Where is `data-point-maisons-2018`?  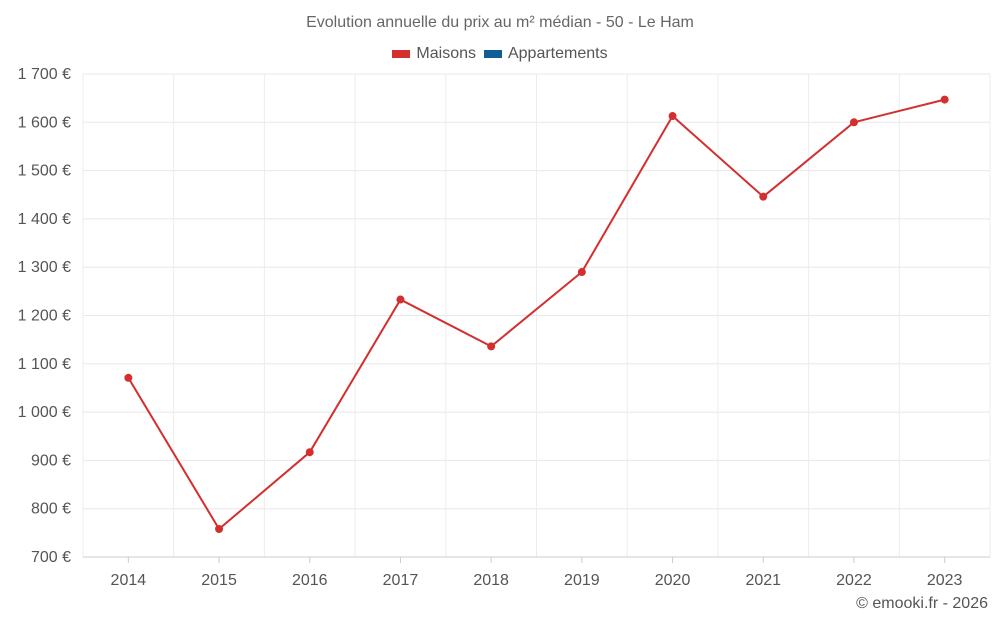 data-point-maisons-2018 is located at coordinates (491, 346).